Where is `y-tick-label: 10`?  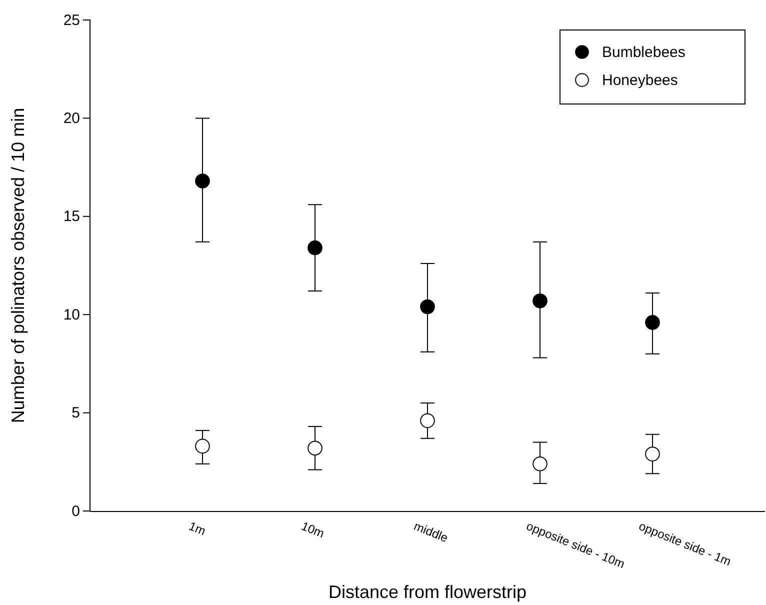 y-tick-label: 10 is located at coordinates (71, 315).